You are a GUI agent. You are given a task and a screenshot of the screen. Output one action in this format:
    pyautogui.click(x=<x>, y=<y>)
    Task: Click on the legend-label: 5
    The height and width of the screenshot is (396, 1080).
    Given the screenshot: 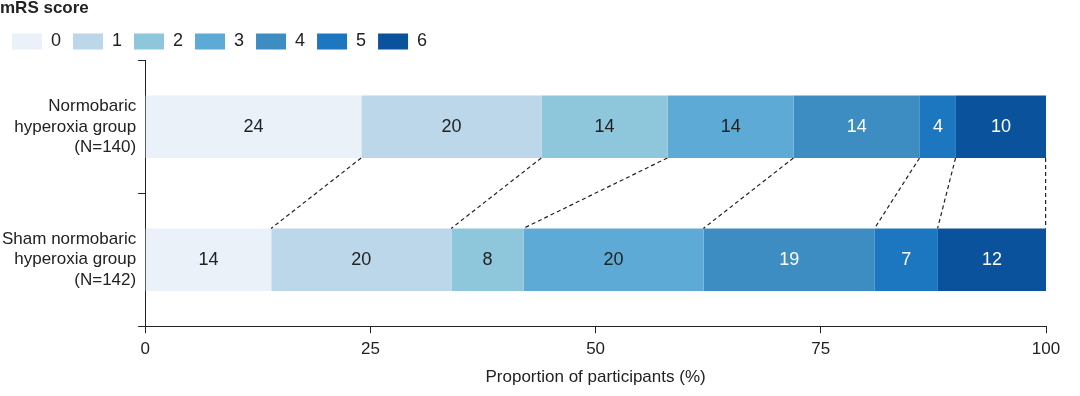 What is the action you would take?
    pyautogui.click(x=361, y=40)
    